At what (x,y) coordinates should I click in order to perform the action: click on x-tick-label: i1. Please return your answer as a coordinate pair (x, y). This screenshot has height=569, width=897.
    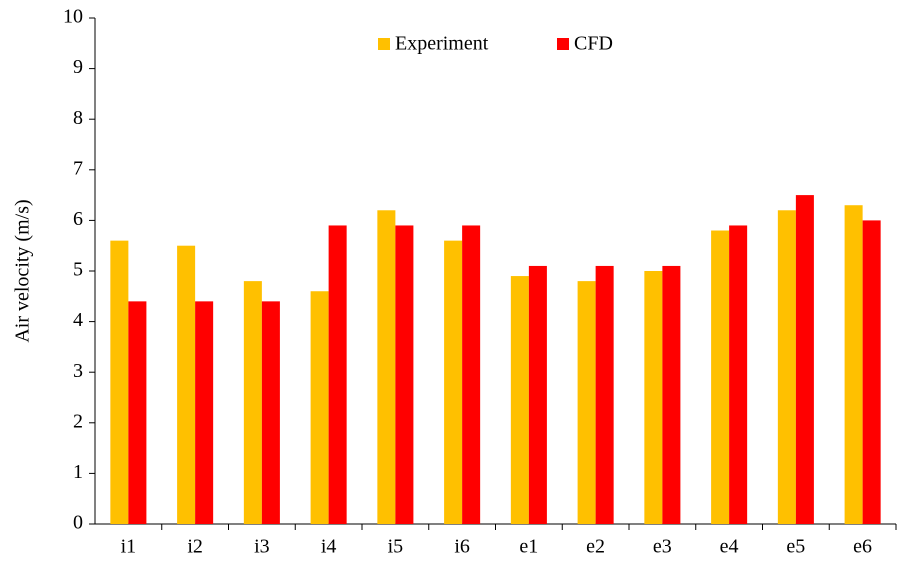
    Looking at the image, I should click on (129, 547).